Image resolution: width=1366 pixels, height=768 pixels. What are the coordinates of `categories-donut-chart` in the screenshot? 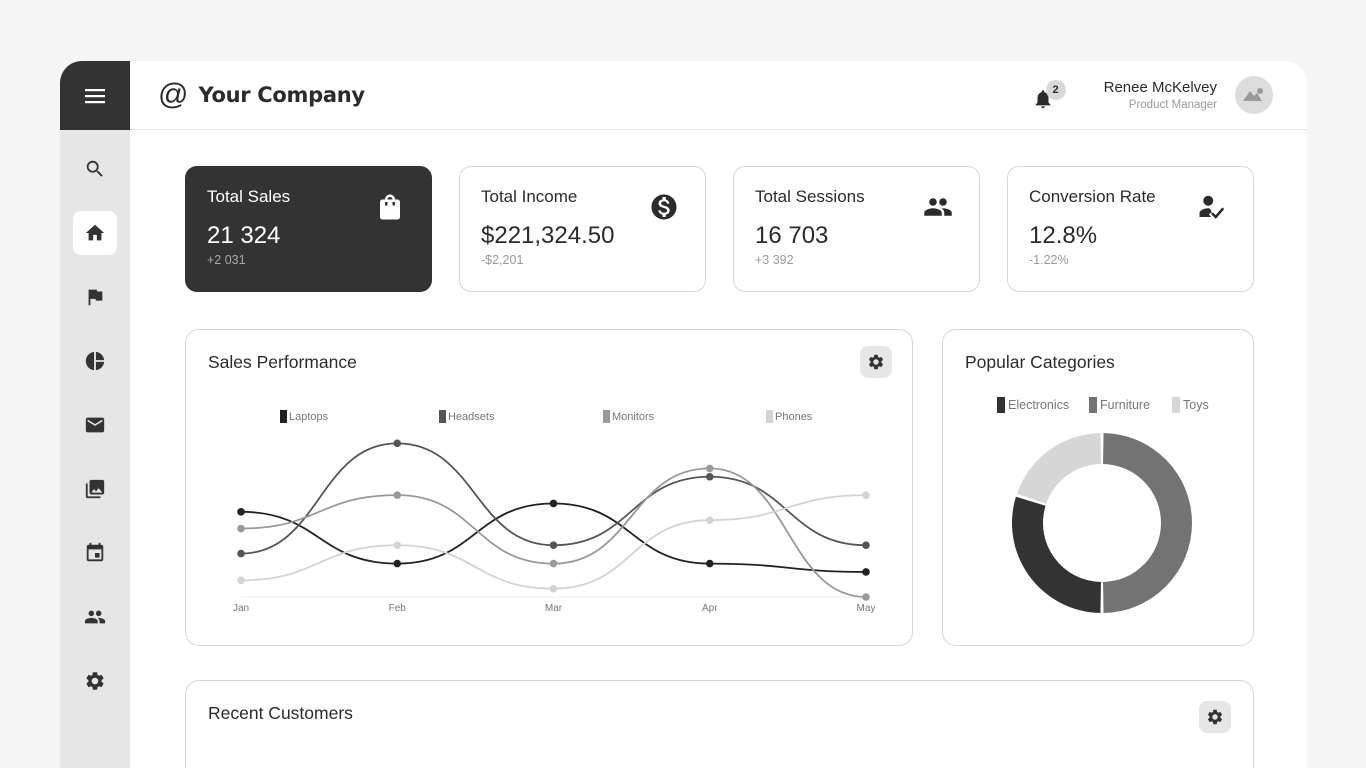 It's located at (1102, 523).